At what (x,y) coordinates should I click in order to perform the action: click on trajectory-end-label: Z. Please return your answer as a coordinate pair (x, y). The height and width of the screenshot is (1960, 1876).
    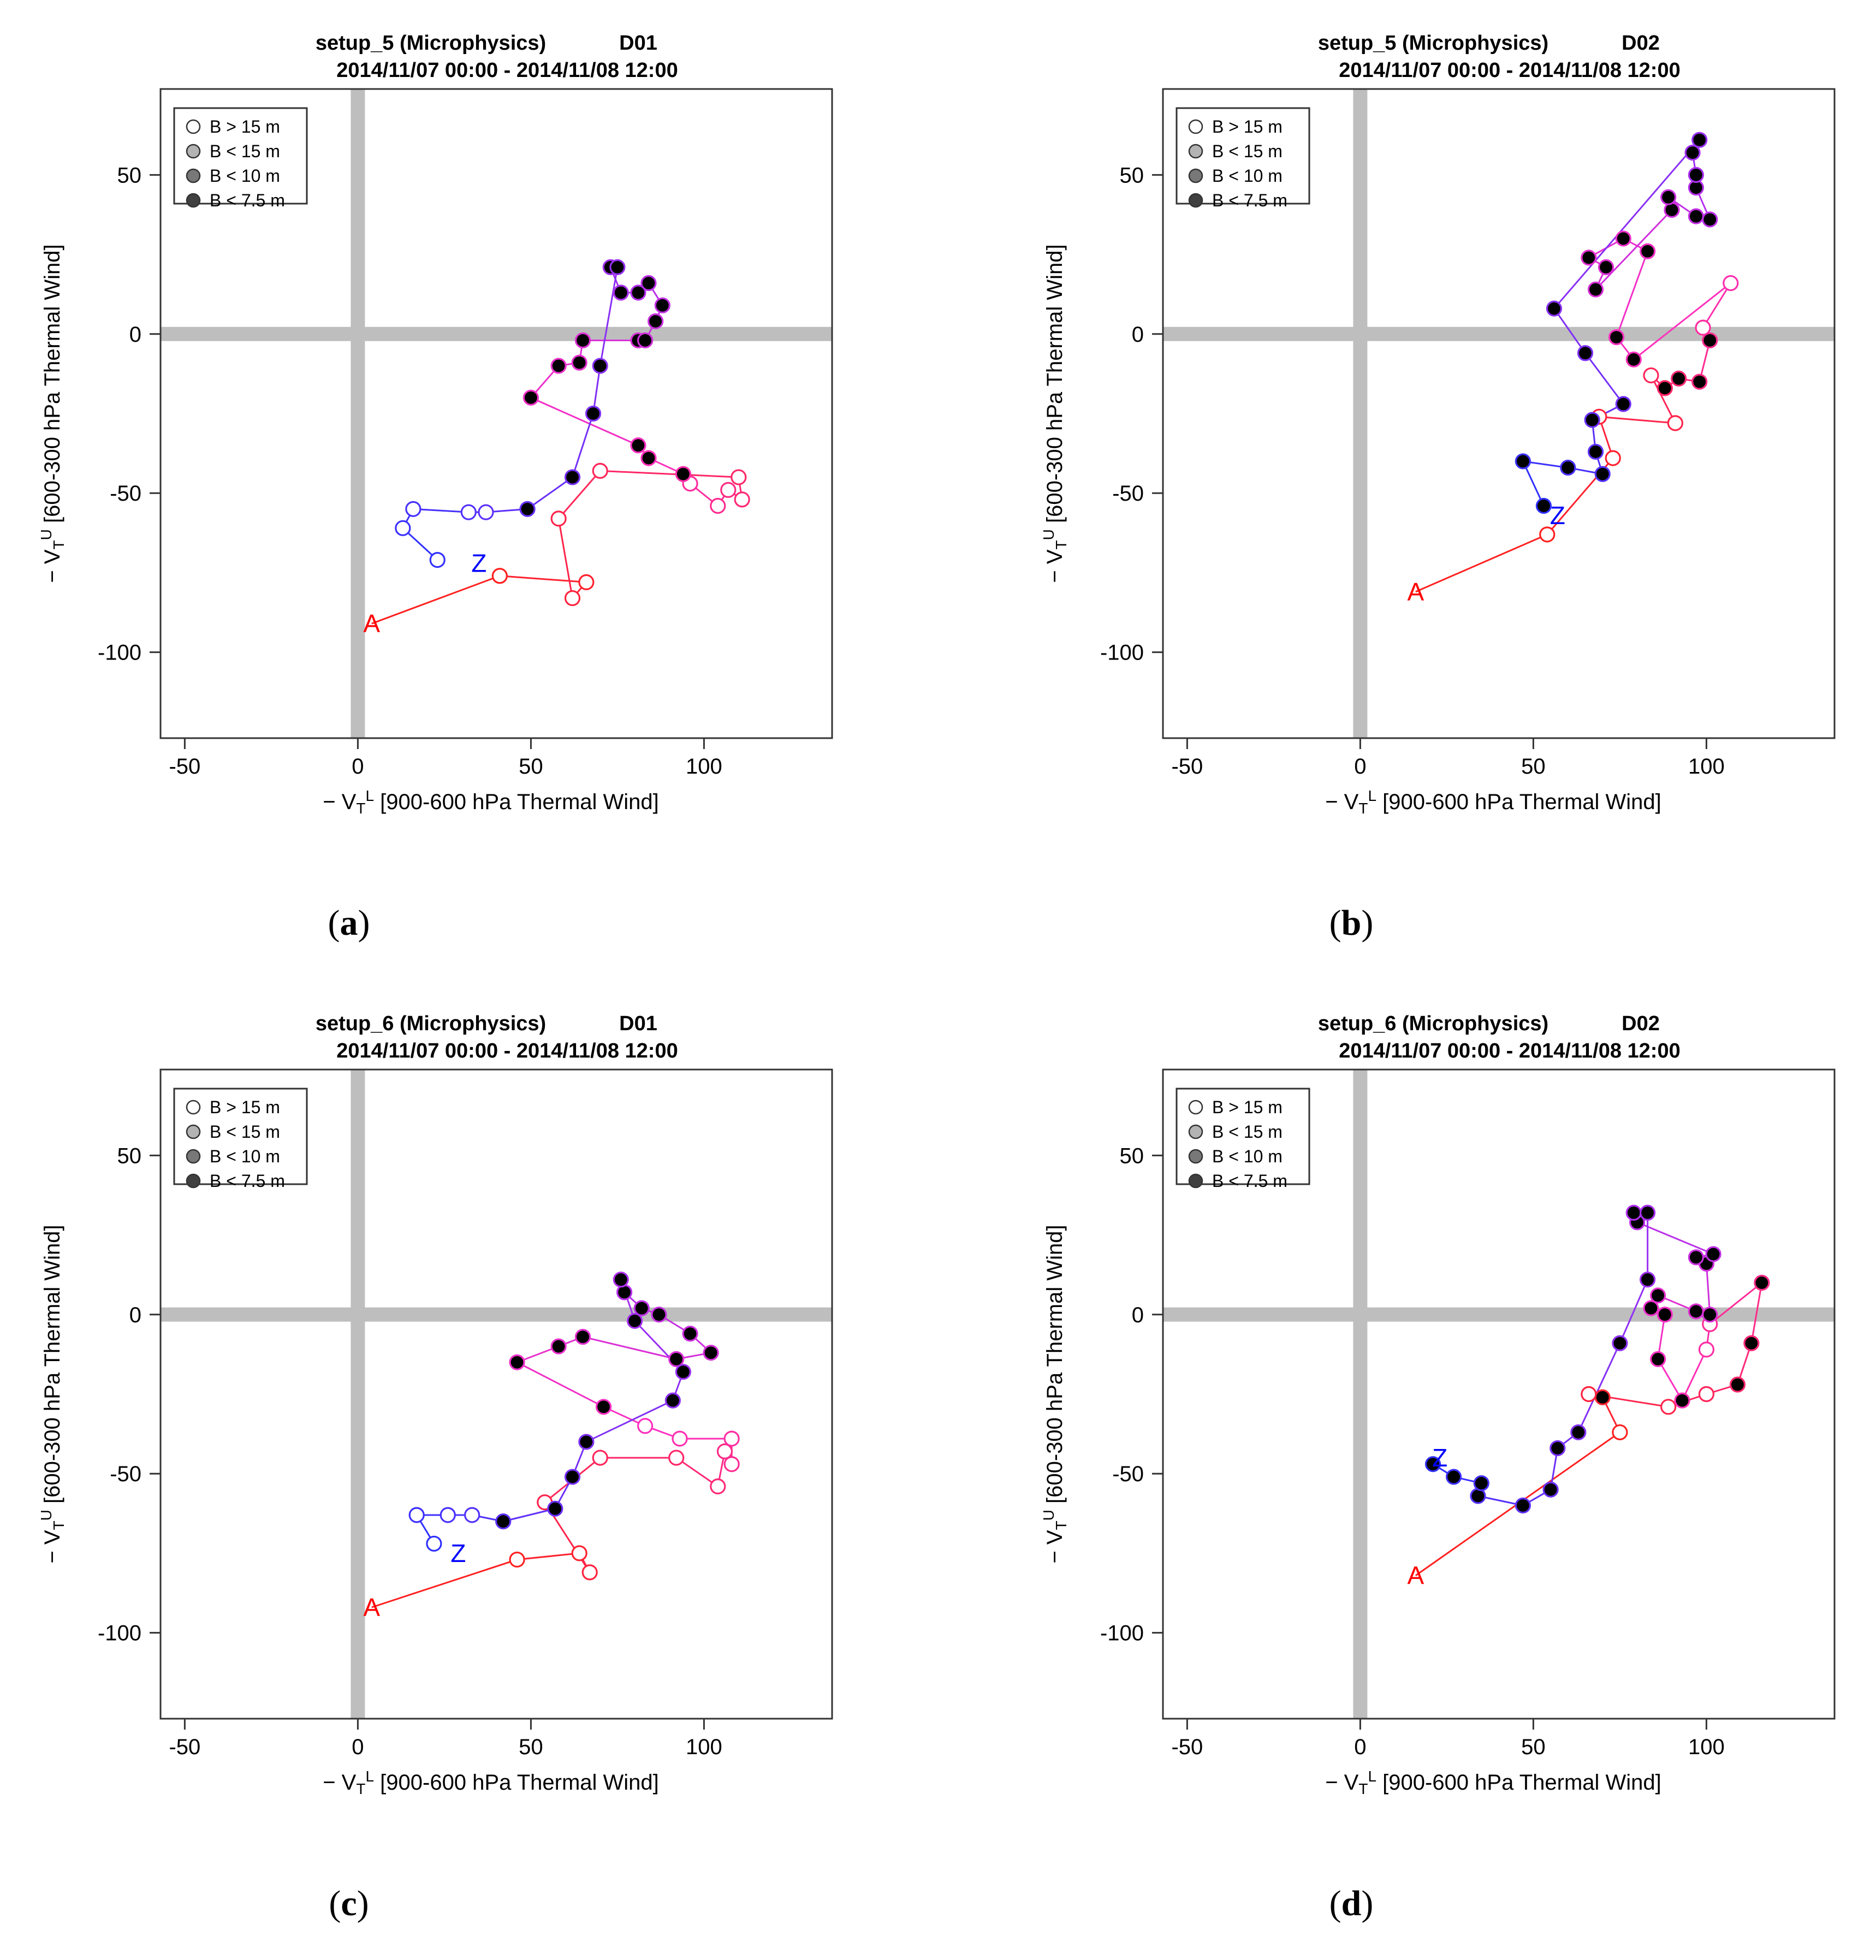
    Looking at the image, I should click on (458, 1553).